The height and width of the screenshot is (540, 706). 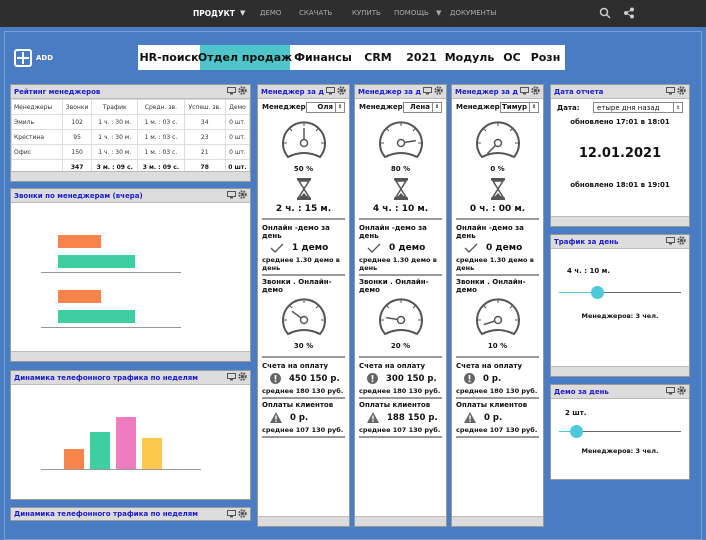 I want to click on tab-0: HR-поиск, so click(x=169, y=57).